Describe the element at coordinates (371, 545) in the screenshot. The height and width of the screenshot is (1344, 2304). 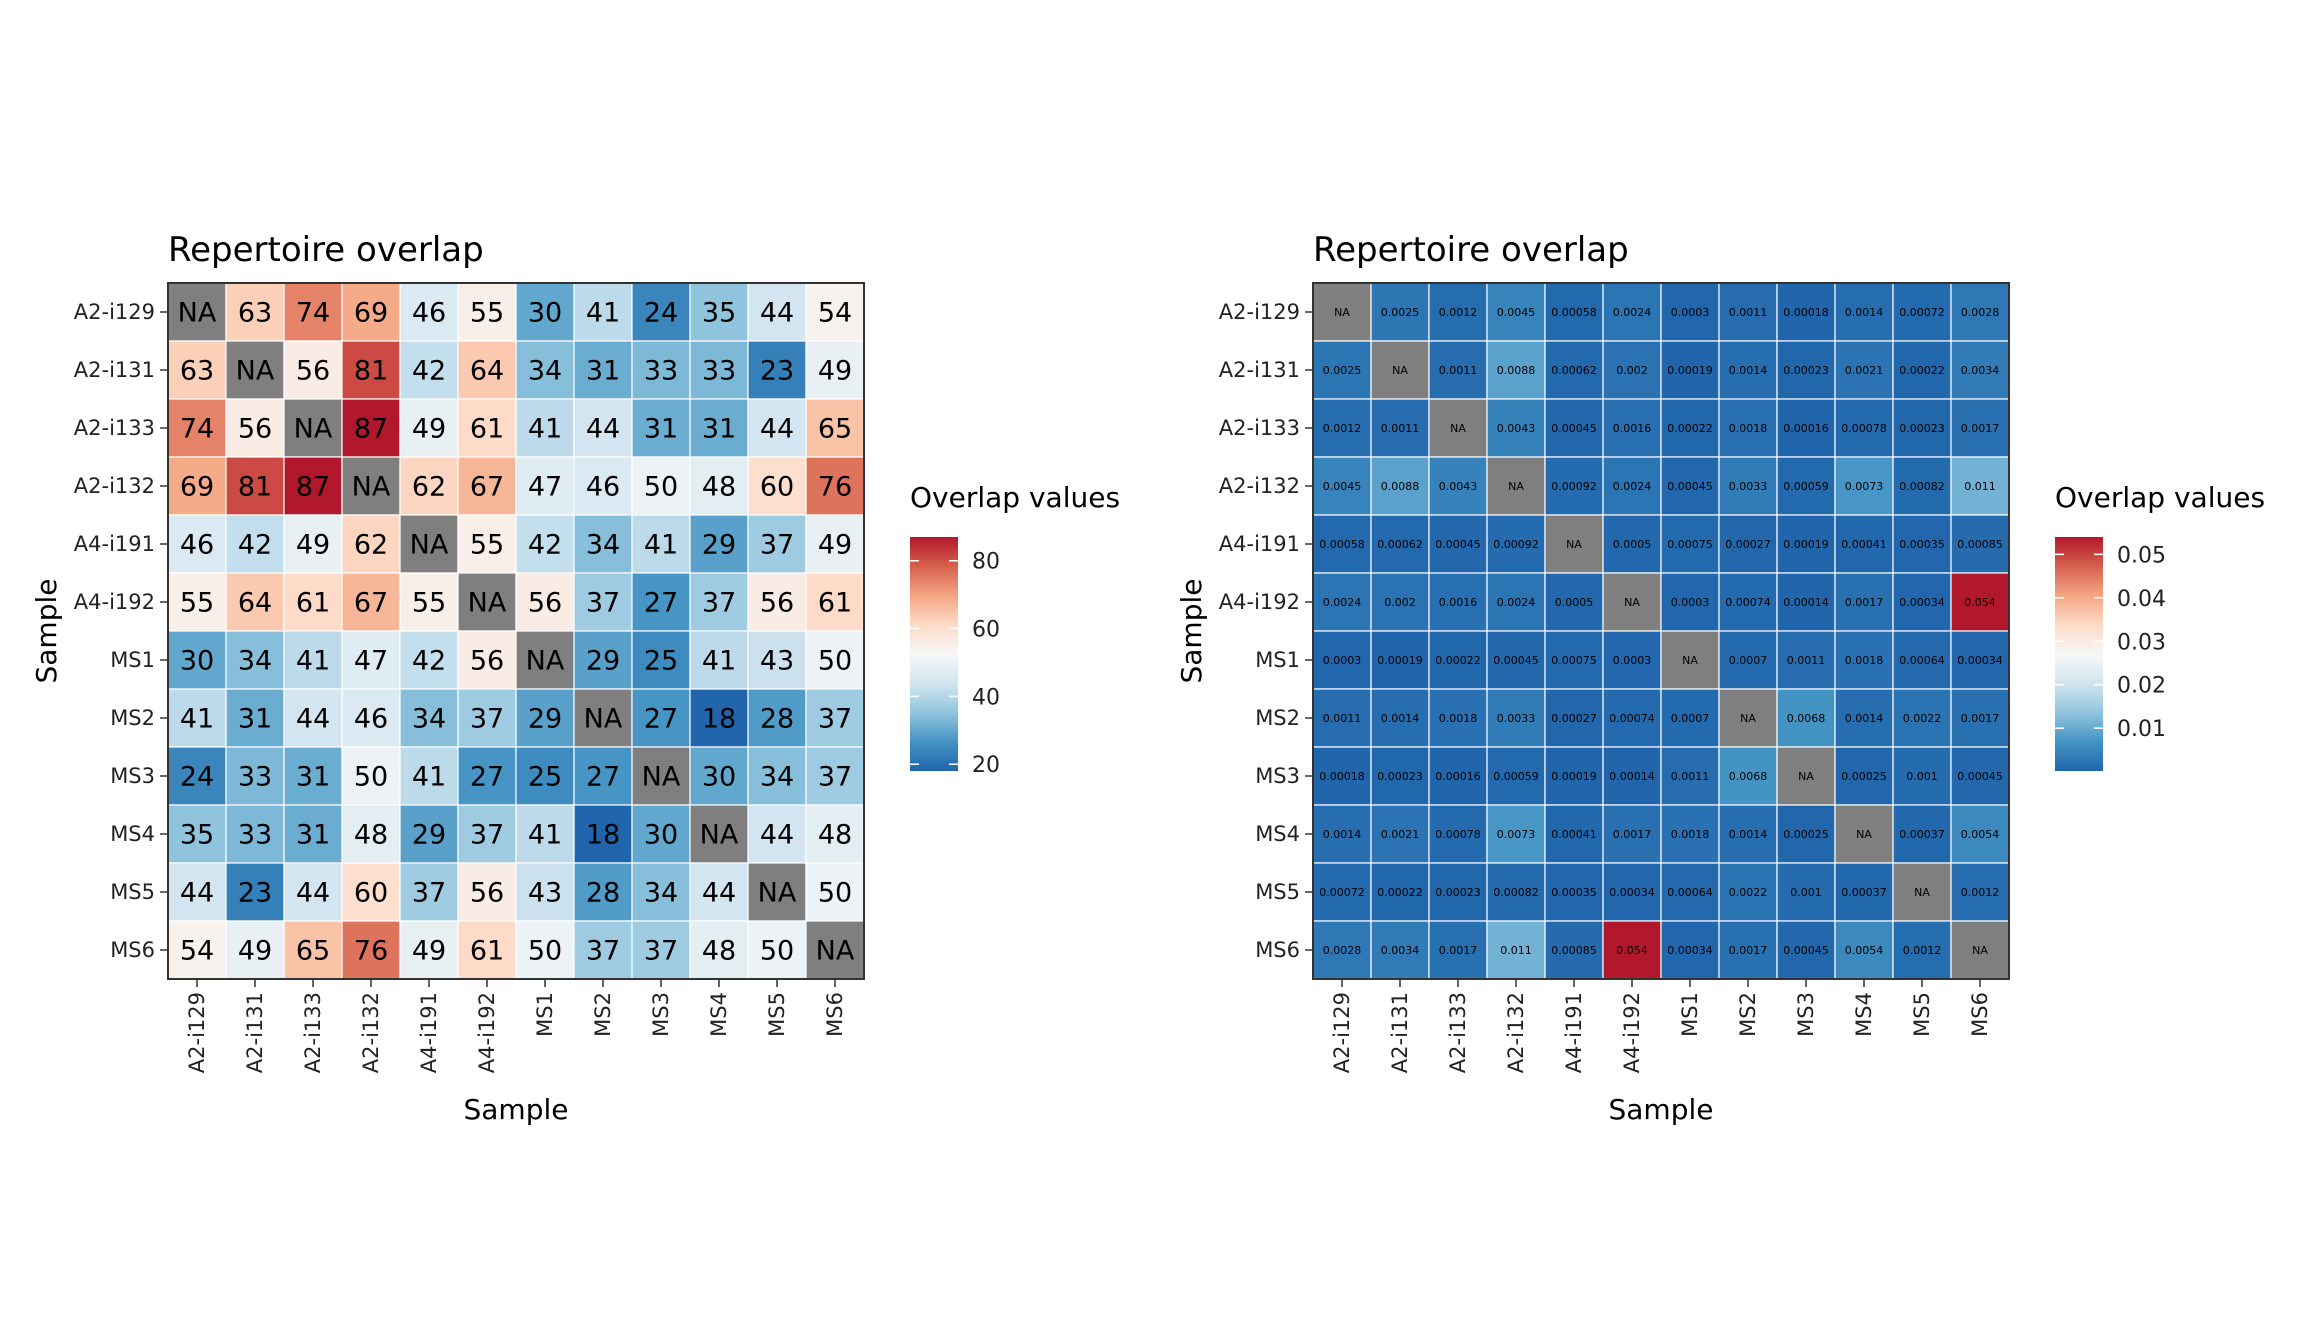
I see `cell-value-label: 62` at that location.